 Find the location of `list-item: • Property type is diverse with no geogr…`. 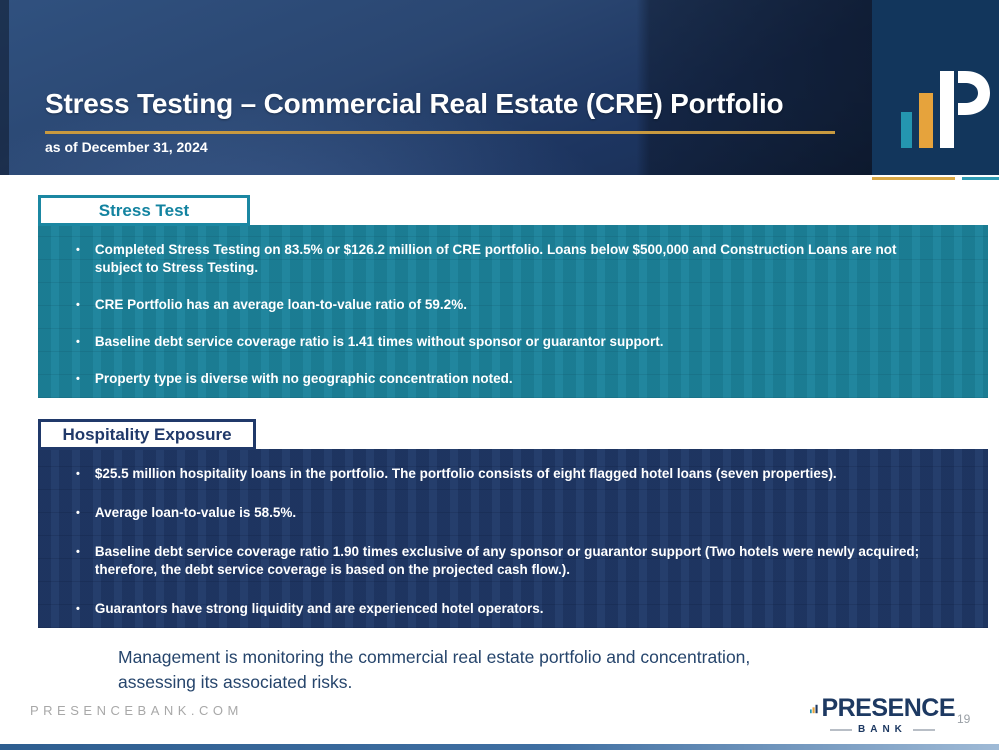

list-item: • Property type is diverse with no geogr… is located at coordinates (511, 379).